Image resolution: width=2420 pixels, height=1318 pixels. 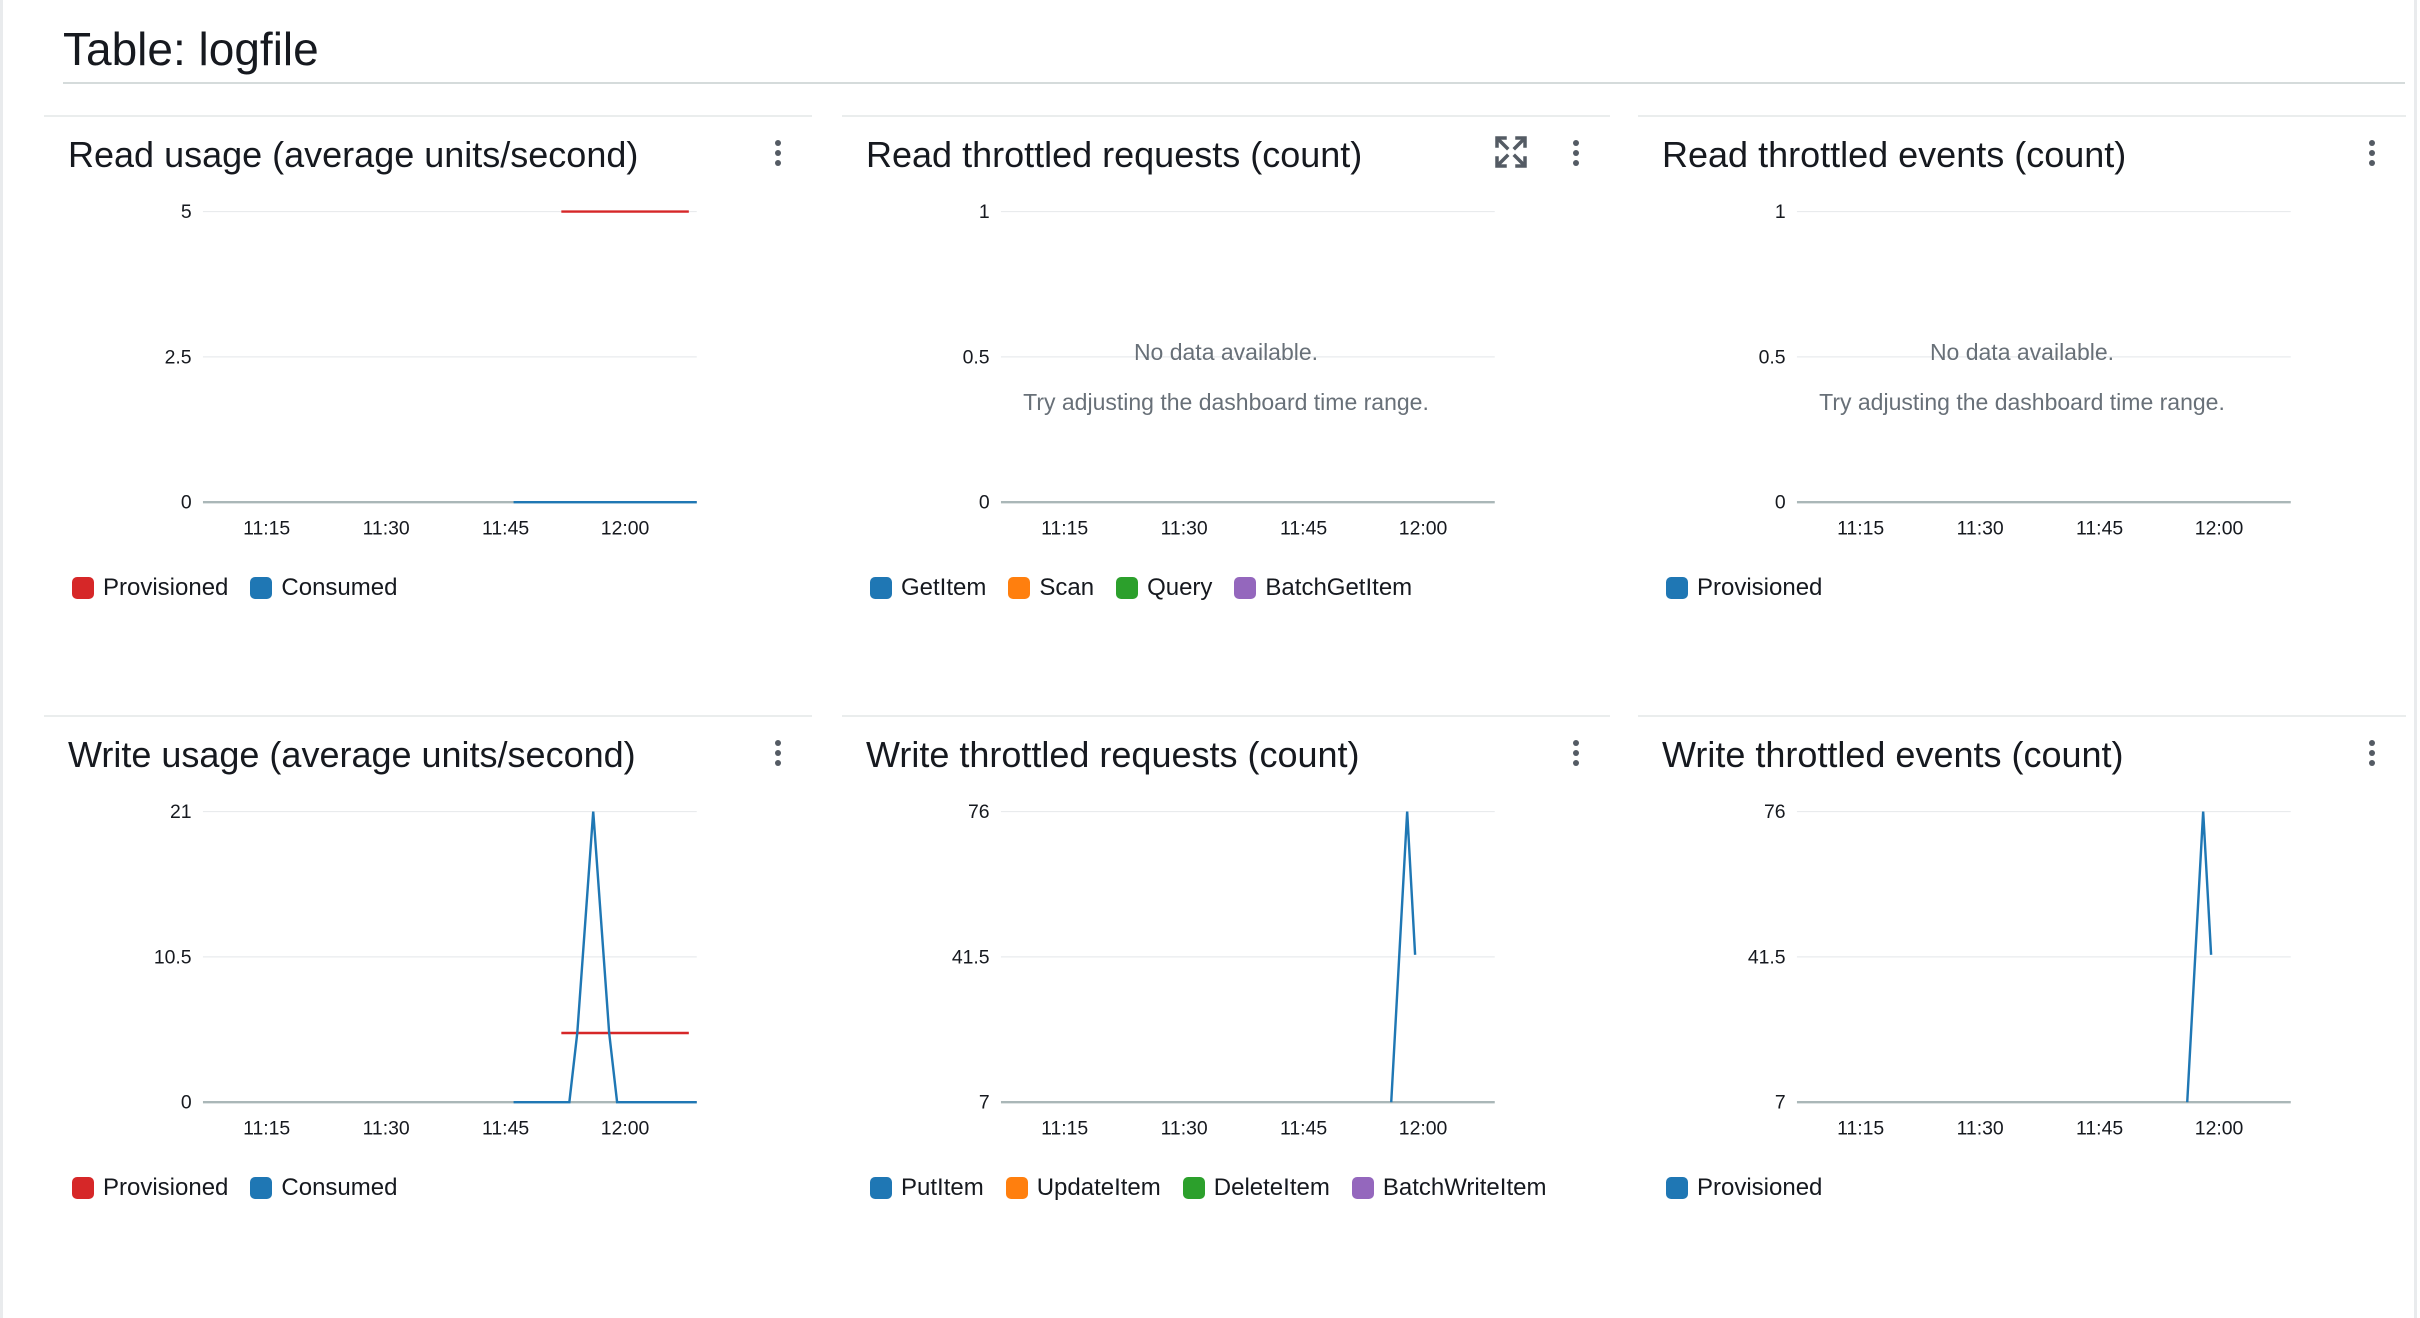 I want to click on y-tick-label: 5, so click(x=186, y=212).